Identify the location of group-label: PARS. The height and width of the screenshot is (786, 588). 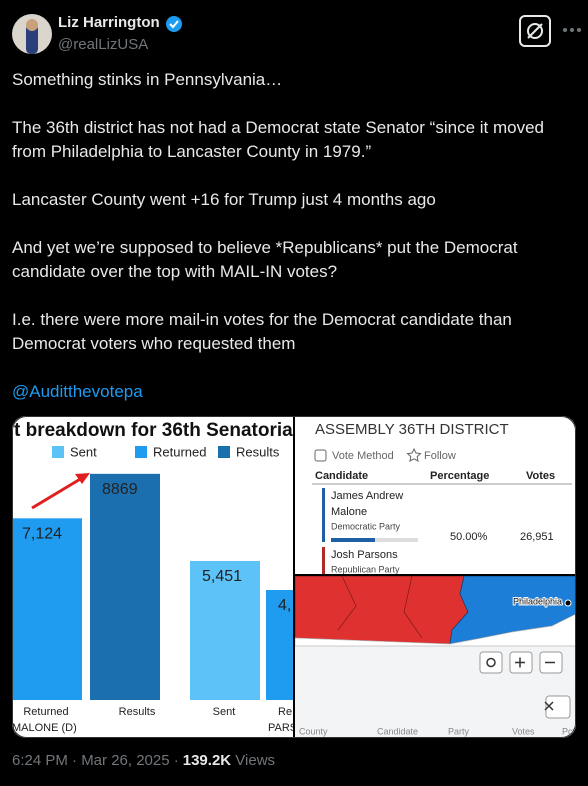
(282, 728).